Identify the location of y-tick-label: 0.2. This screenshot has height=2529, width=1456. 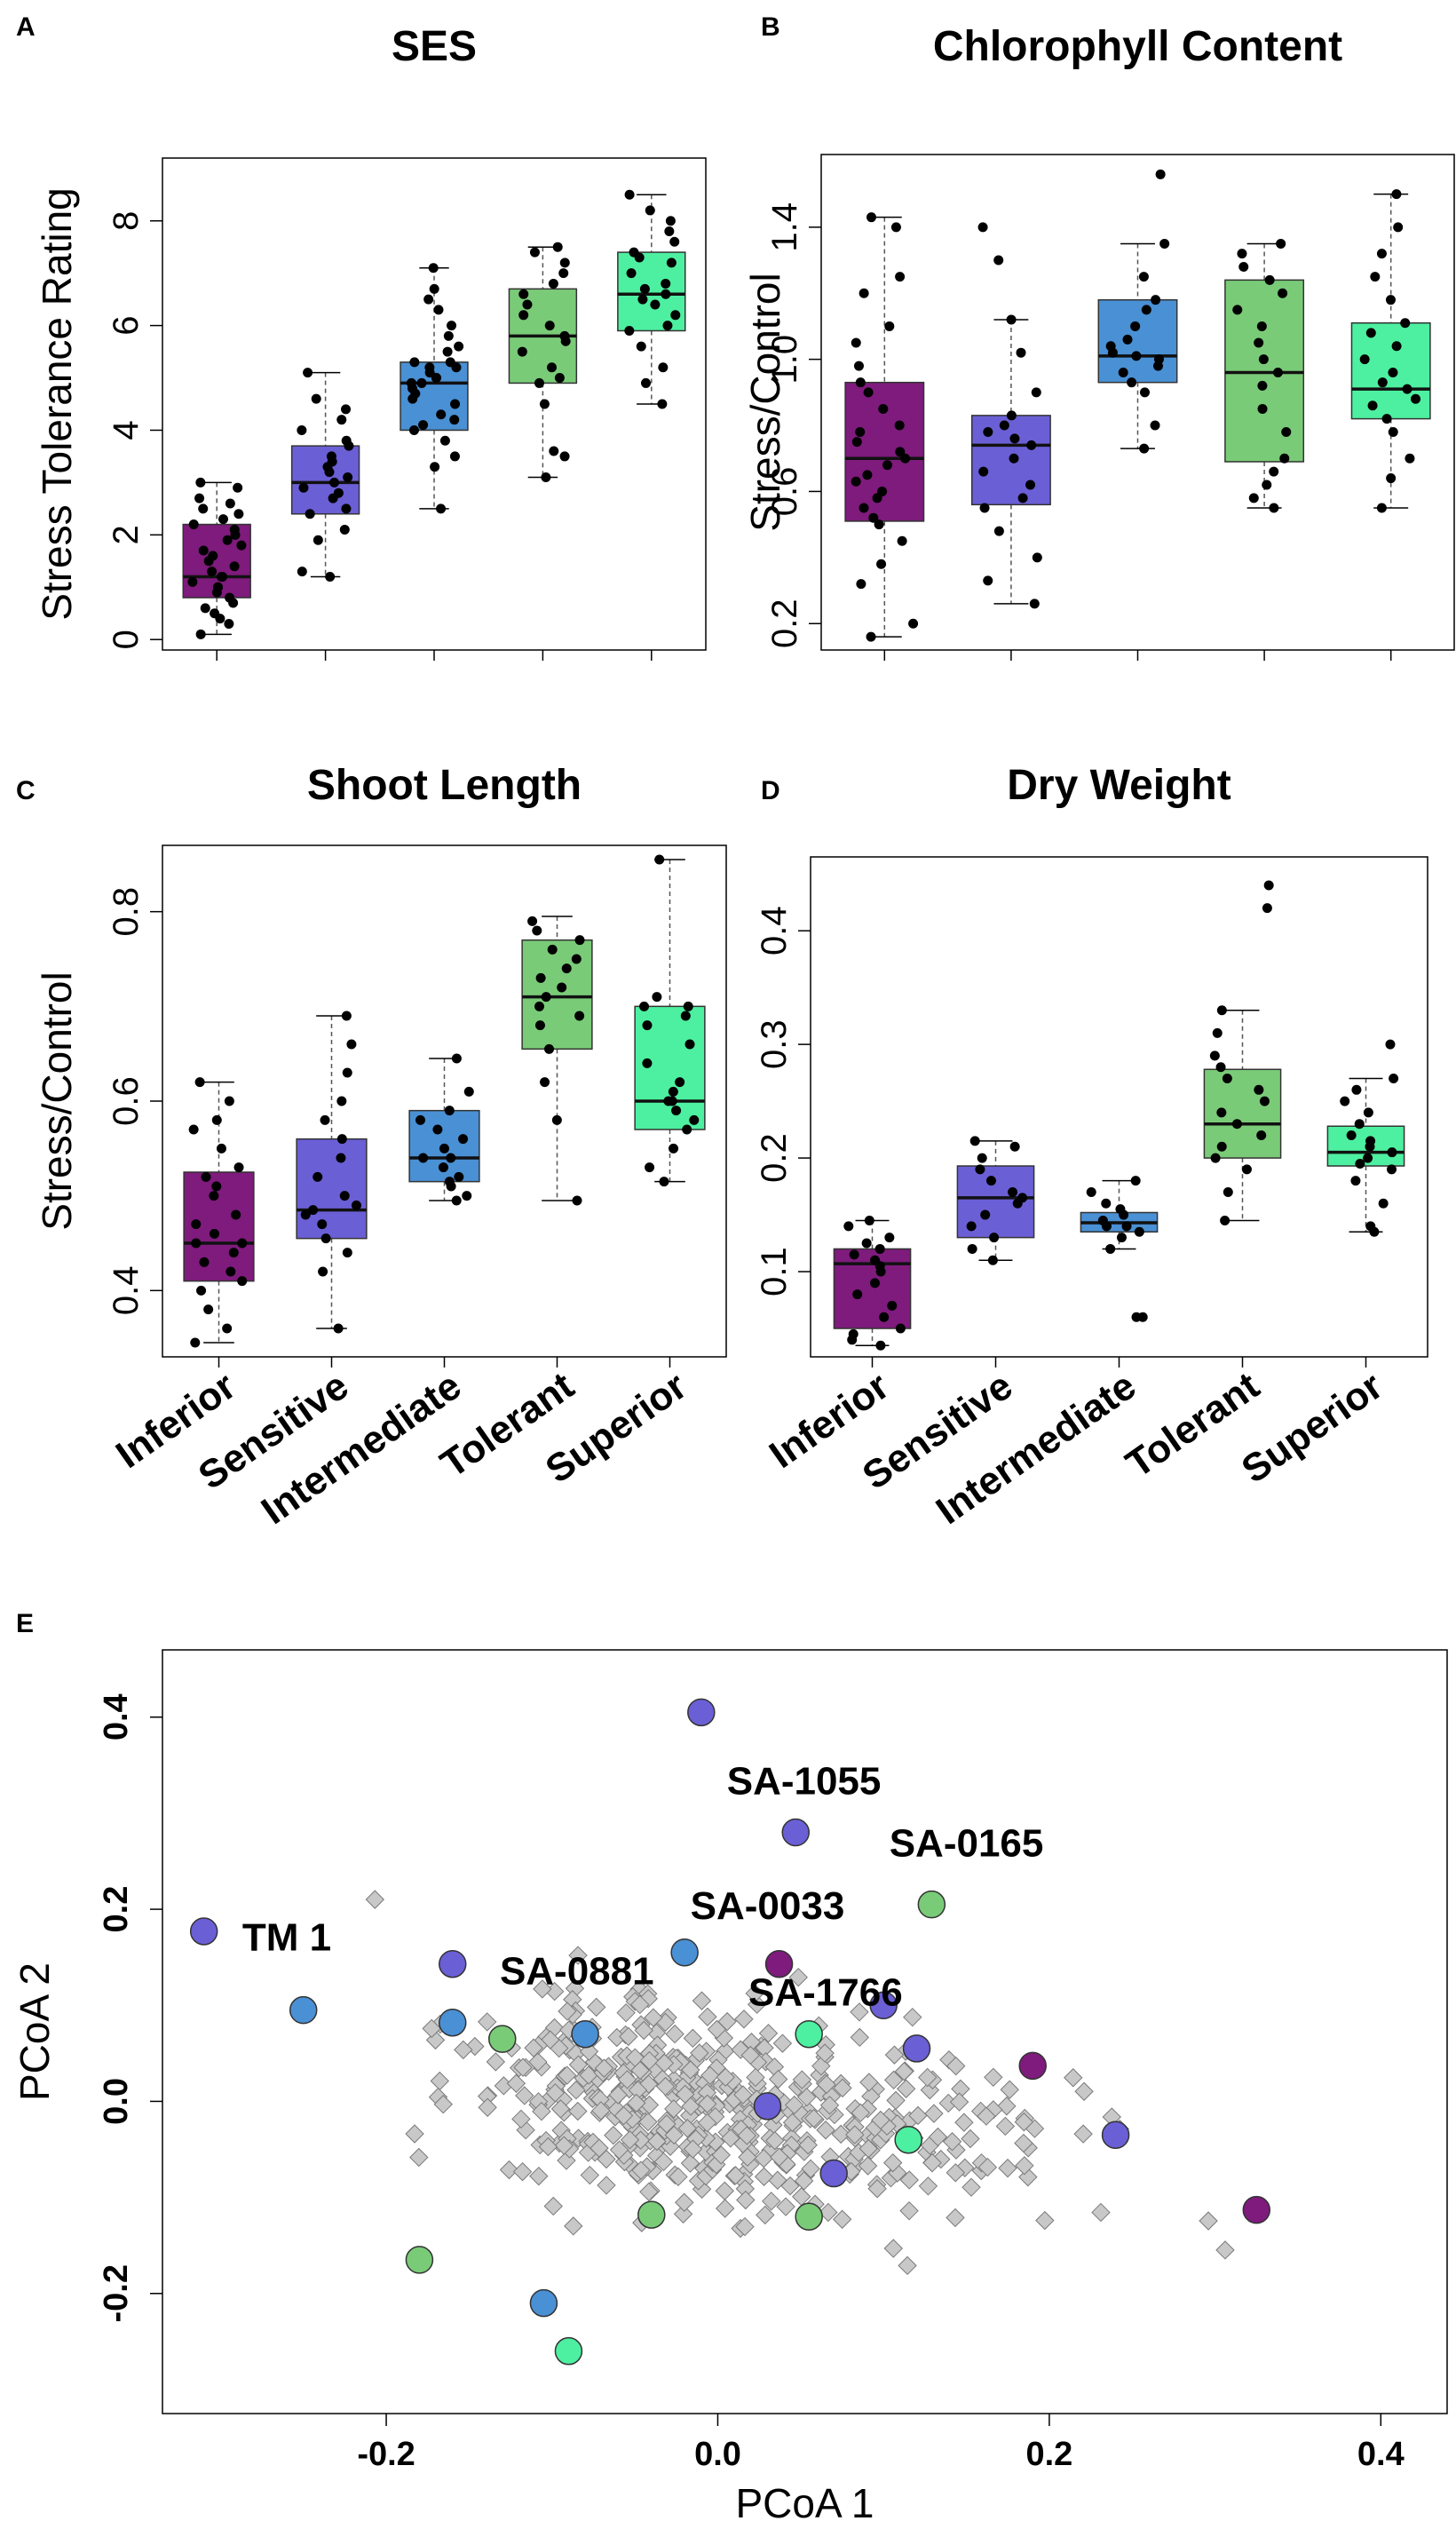
(116, 1909).